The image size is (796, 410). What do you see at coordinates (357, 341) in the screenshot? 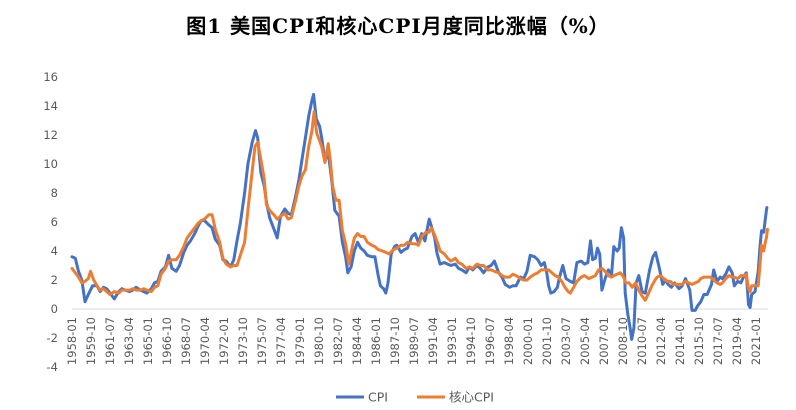
I see `x-tick-label: 1984-04` at bounding box center [357, 341].